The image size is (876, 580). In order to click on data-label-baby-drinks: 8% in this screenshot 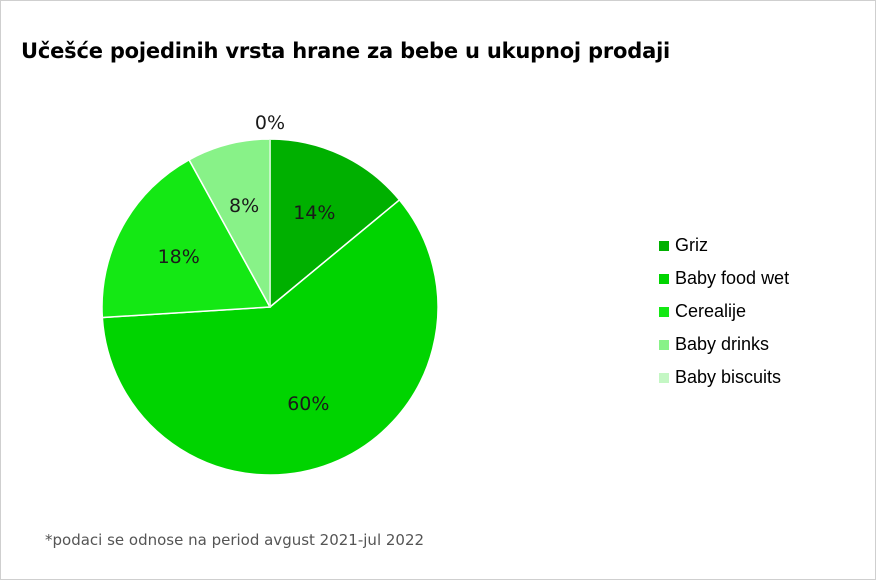, I will do `click(244, 206)`.